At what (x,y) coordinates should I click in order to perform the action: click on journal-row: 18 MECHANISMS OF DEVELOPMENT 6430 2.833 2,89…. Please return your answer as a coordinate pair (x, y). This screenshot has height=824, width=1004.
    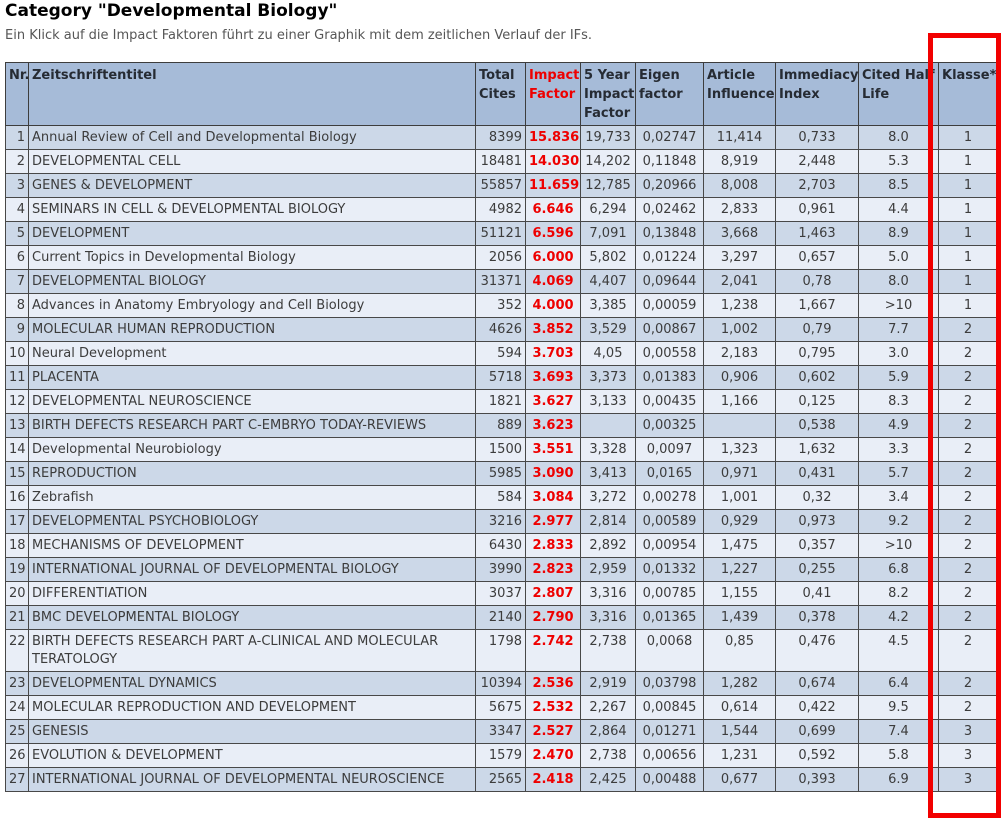
    Looking at the image, I should click on (501, 545).